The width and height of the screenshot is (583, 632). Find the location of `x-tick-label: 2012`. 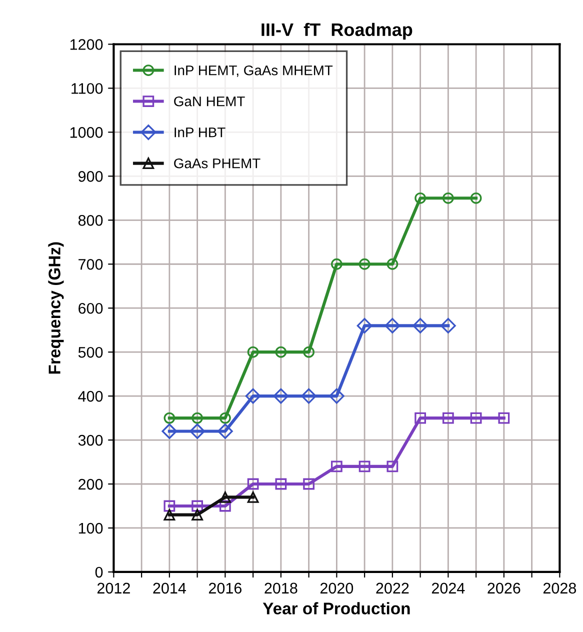

x-tick-label: 2012 is located at coordinates (113, 588).